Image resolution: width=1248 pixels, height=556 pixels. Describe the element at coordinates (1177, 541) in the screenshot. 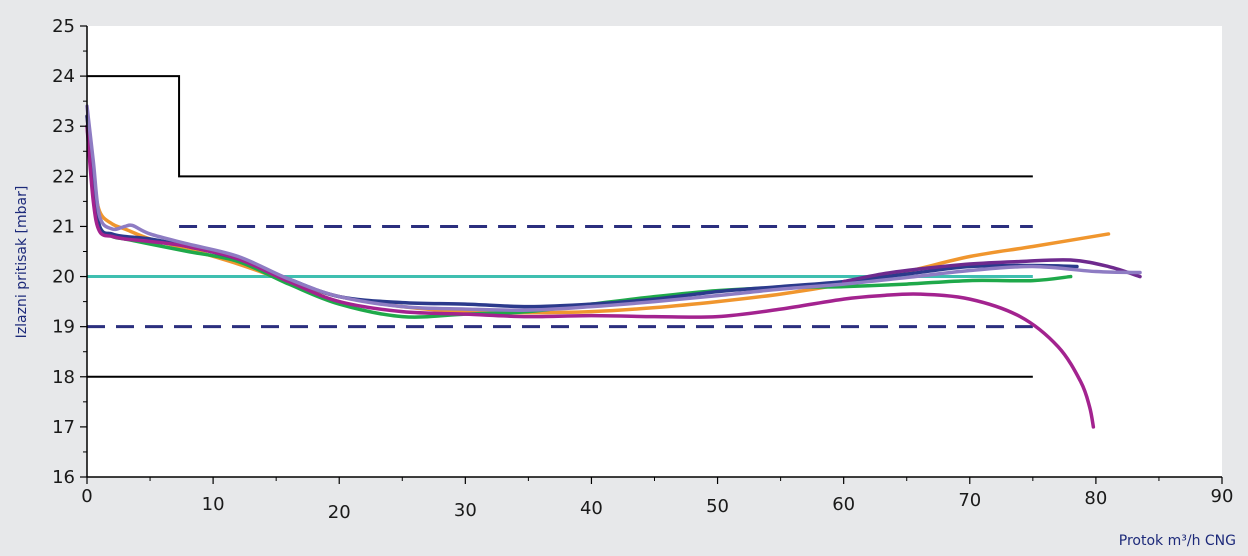

I see `x-axis-label: Protok m³/h CNG` at that location.